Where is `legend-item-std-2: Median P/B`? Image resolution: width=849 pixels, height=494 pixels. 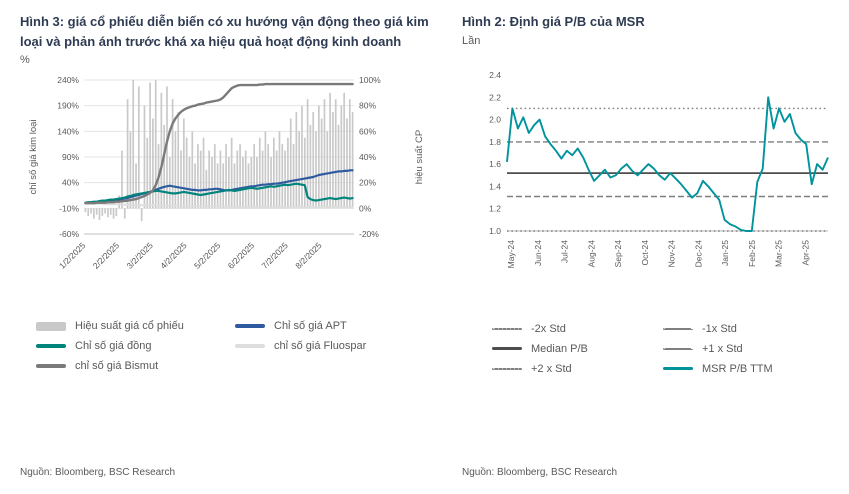
legend-item-std-2: Median P/B is located at coordinates (574, 349).